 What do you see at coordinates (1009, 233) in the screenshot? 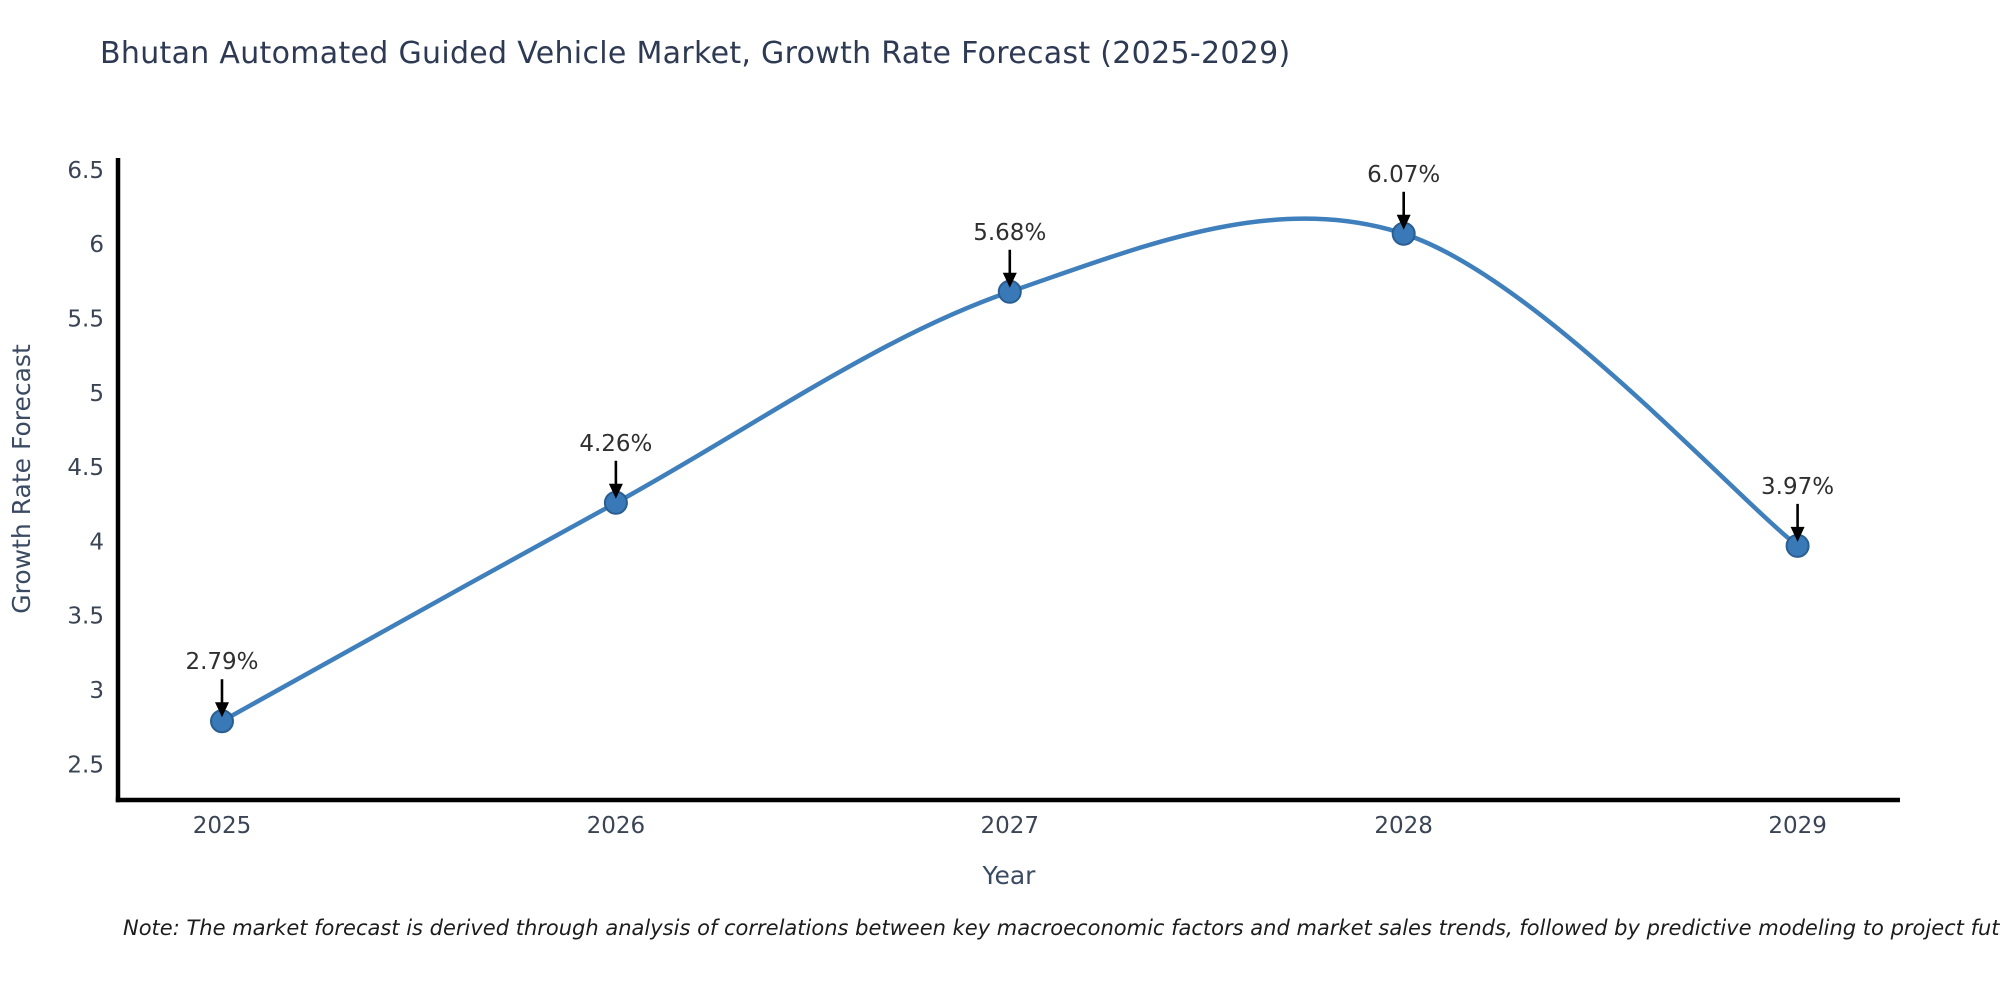
I see `data-point-label: 5.68%` at bounding box center [1009, 233].